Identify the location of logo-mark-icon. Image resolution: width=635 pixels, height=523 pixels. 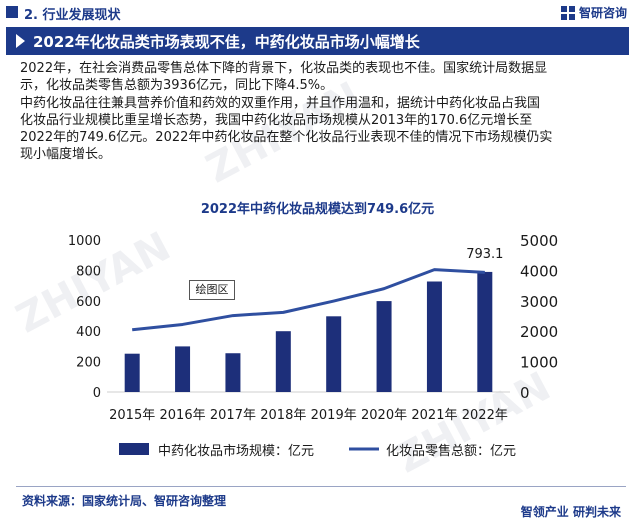
(567, 12).